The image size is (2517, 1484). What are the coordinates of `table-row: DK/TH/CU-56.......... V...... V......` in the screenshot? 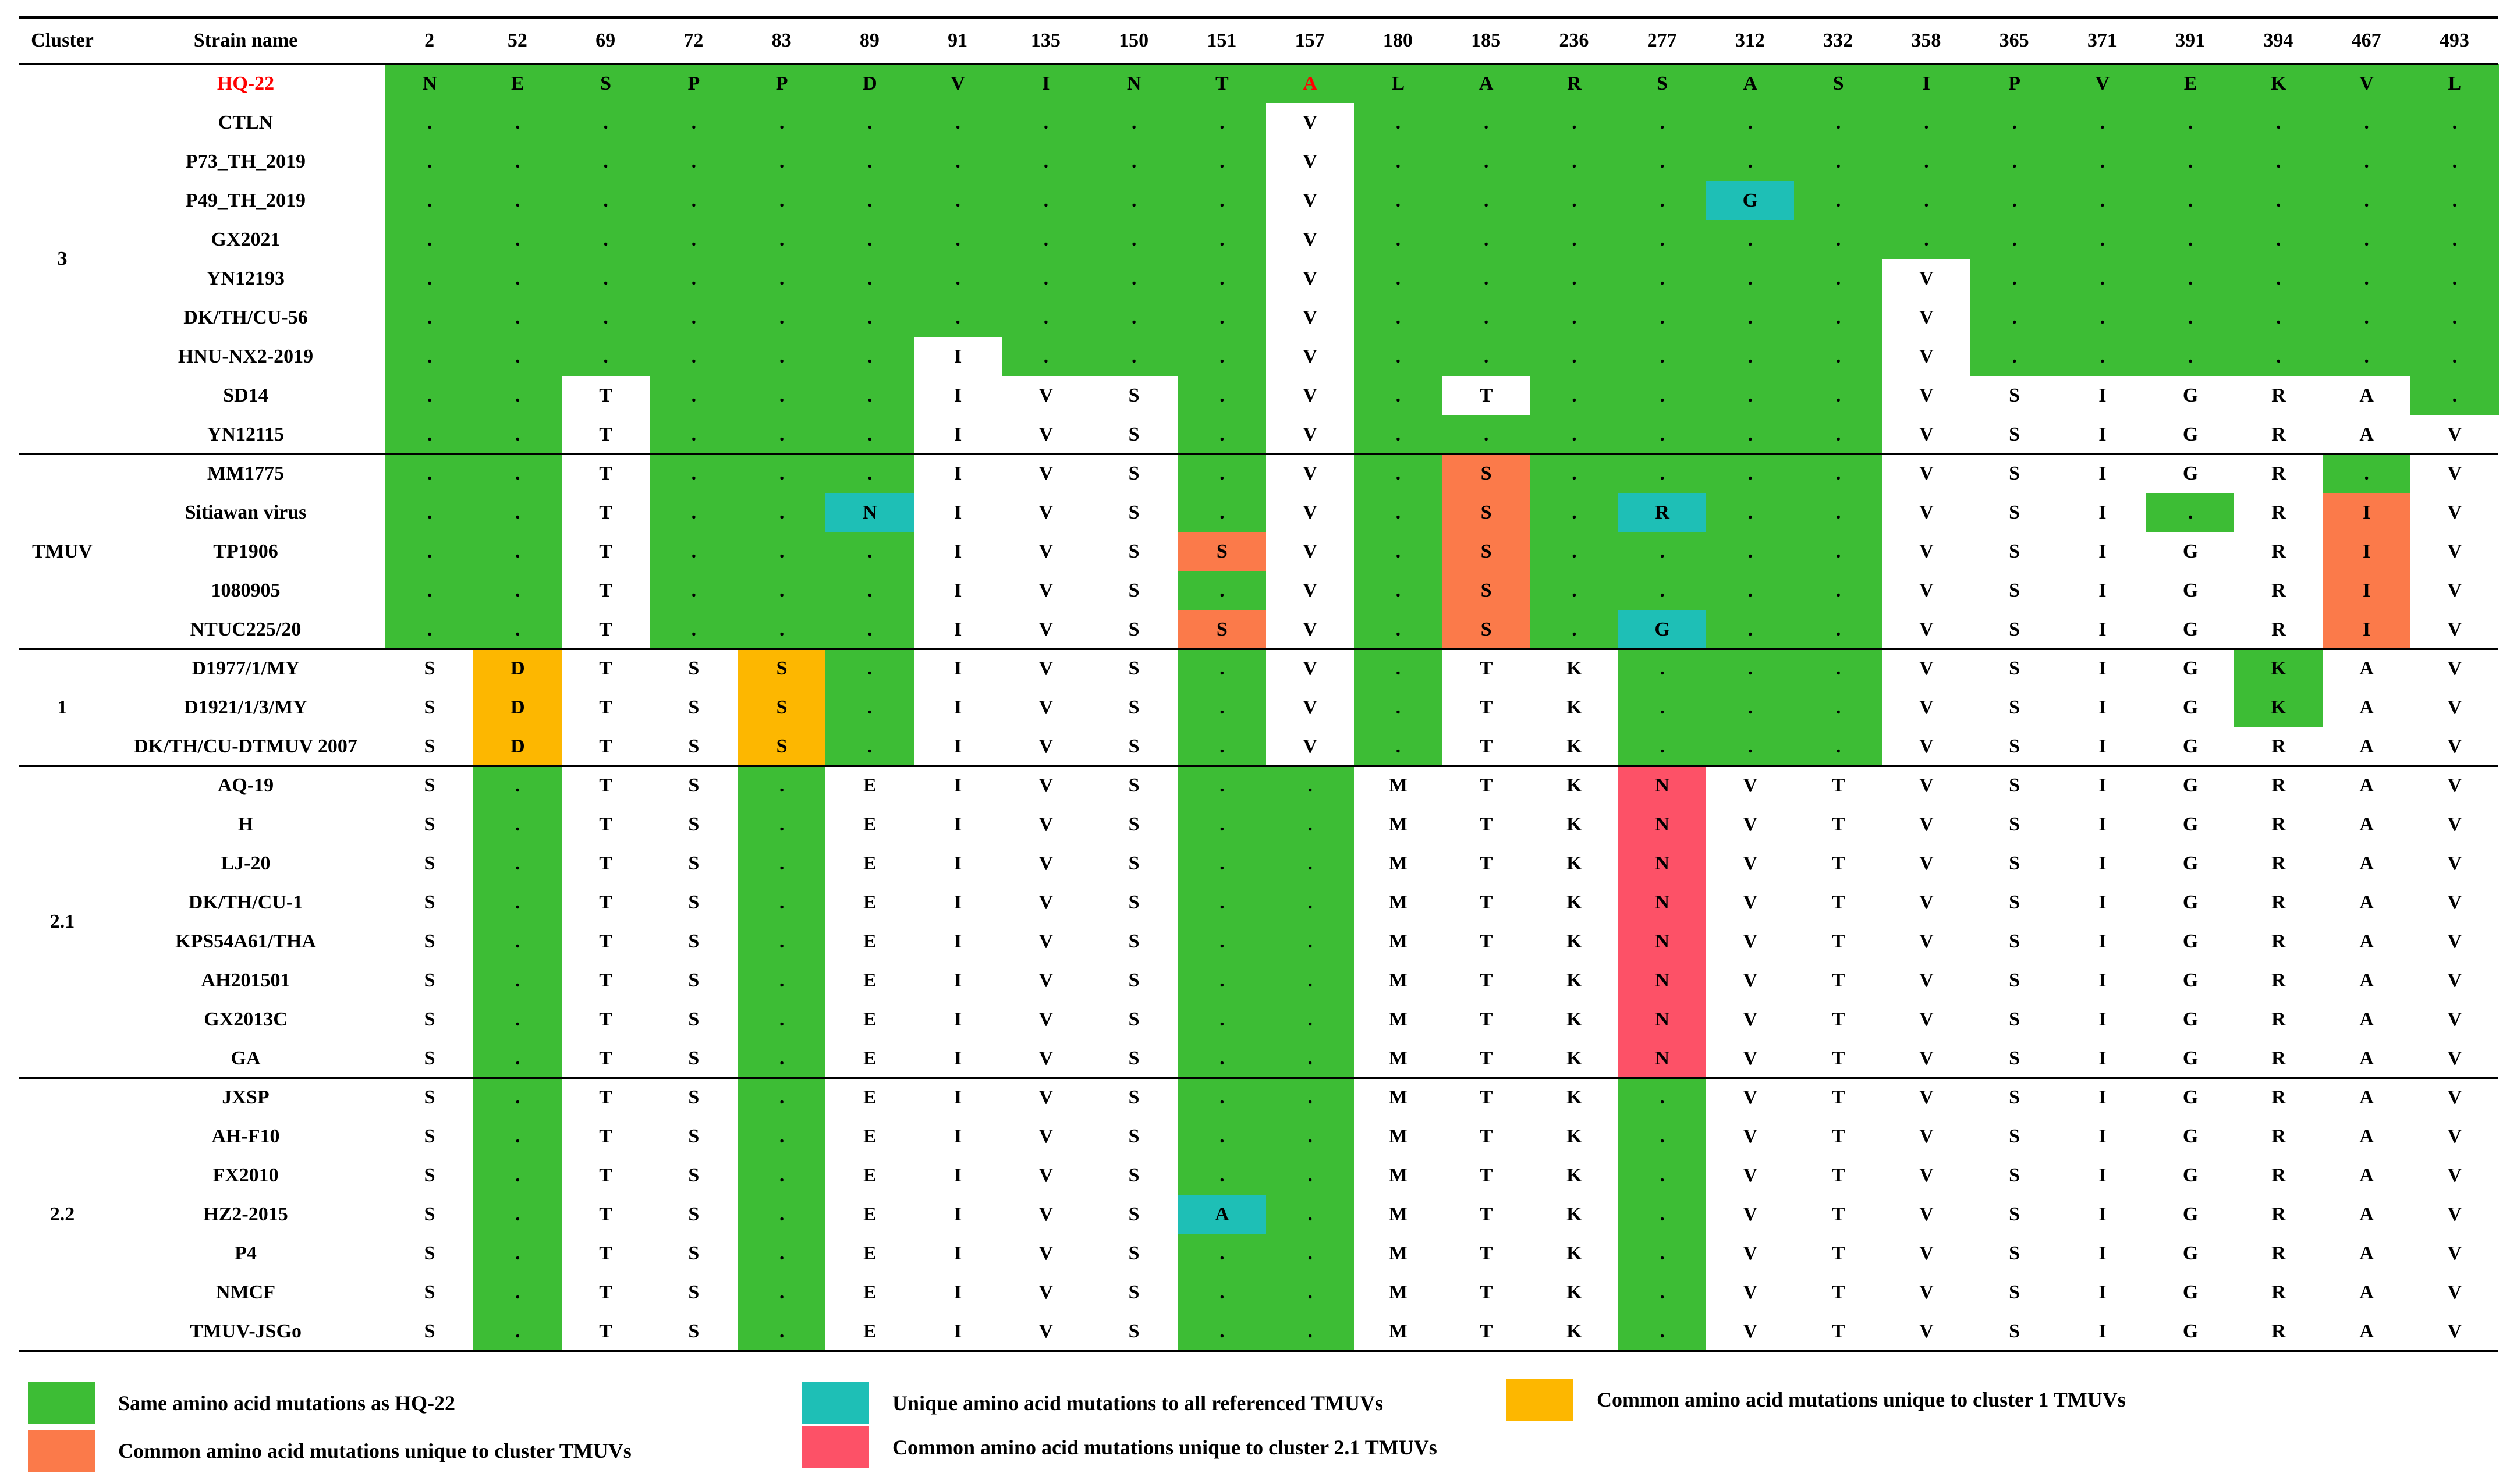 It's located at (1259, 317).